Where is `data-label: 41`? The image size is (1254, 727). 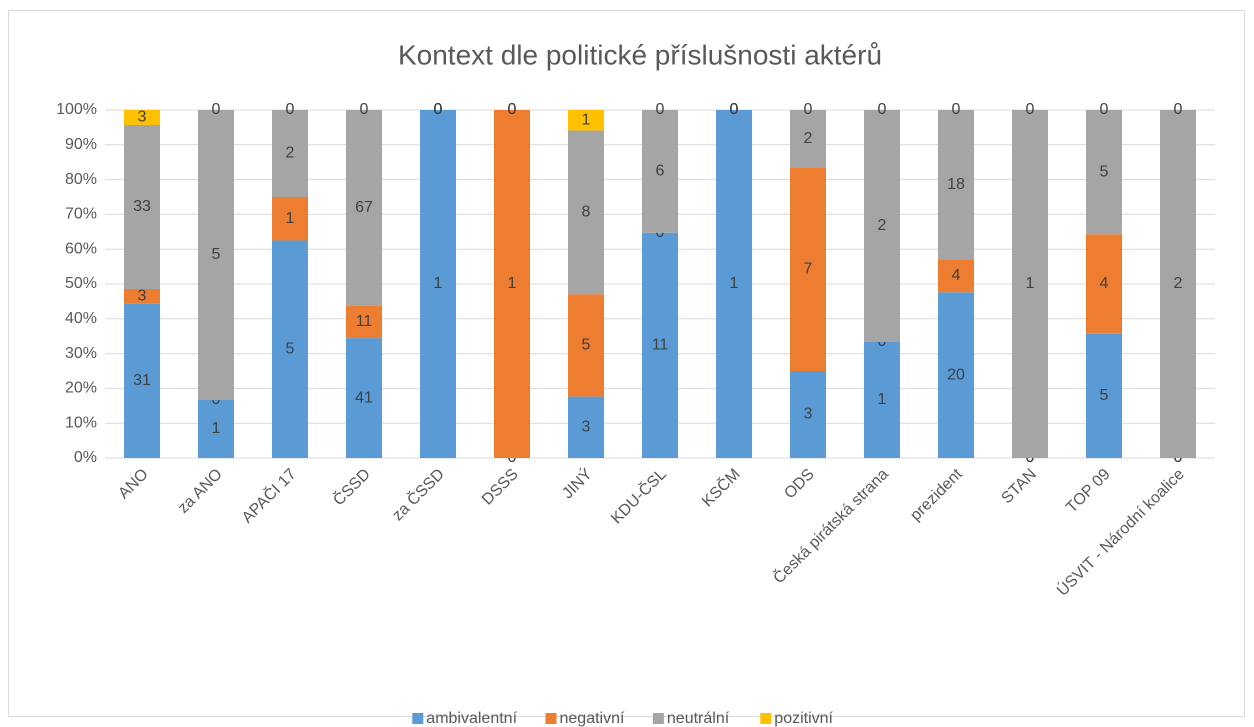 data-label: 41 is located at coordinates (364, 397).